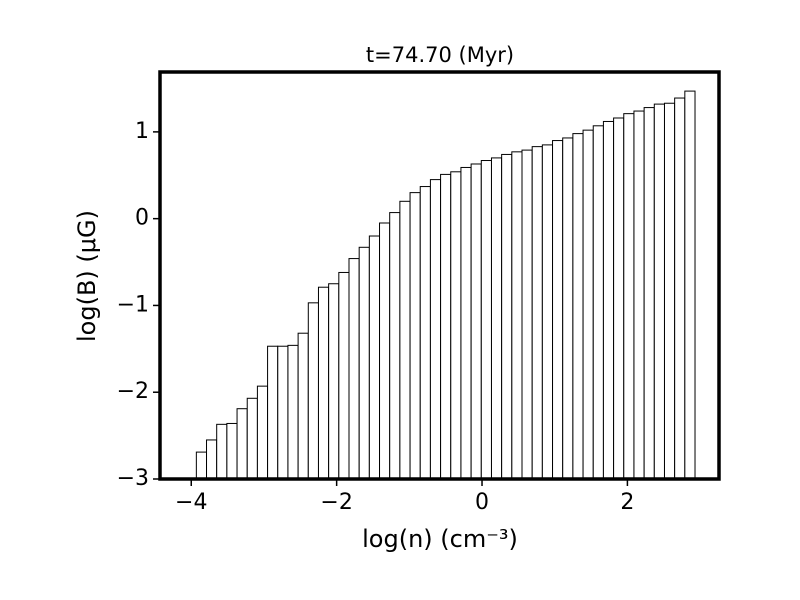 The height and width of the screenshot is (600, 800). I want to click on x-tick-label: −4, so click(191, 502).